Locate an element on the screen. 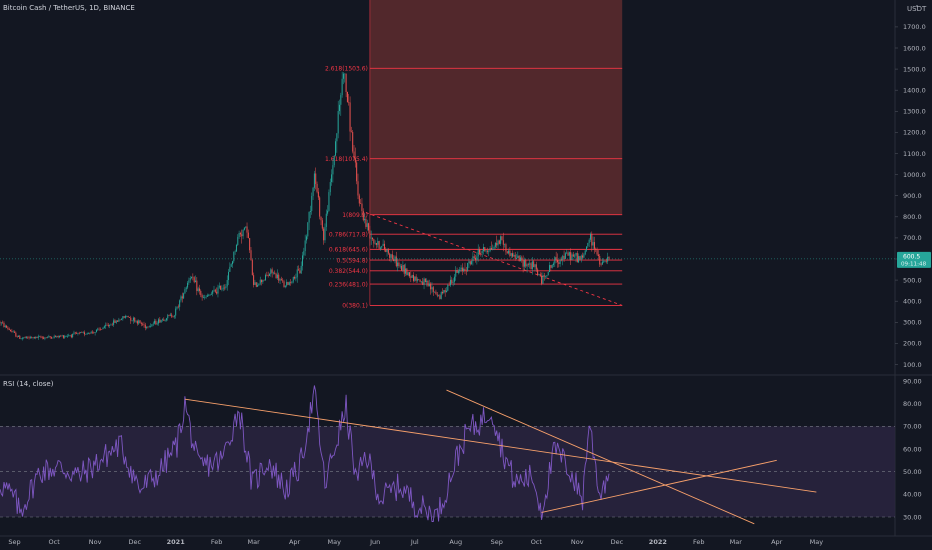  price-tag-box is located at coordinates (914, 259).